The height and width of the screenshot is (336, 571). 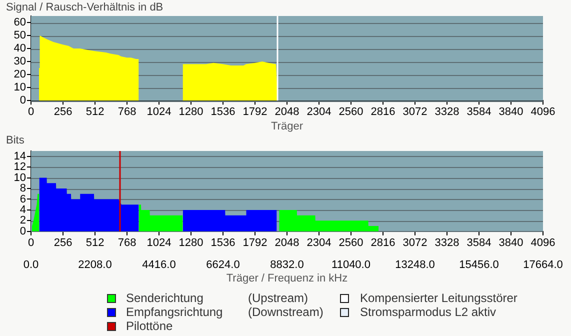 What do you see at coordinates (20, 167) in the screenshot?
I see `y-tick-label: 12` at bounding box center [20, 167].